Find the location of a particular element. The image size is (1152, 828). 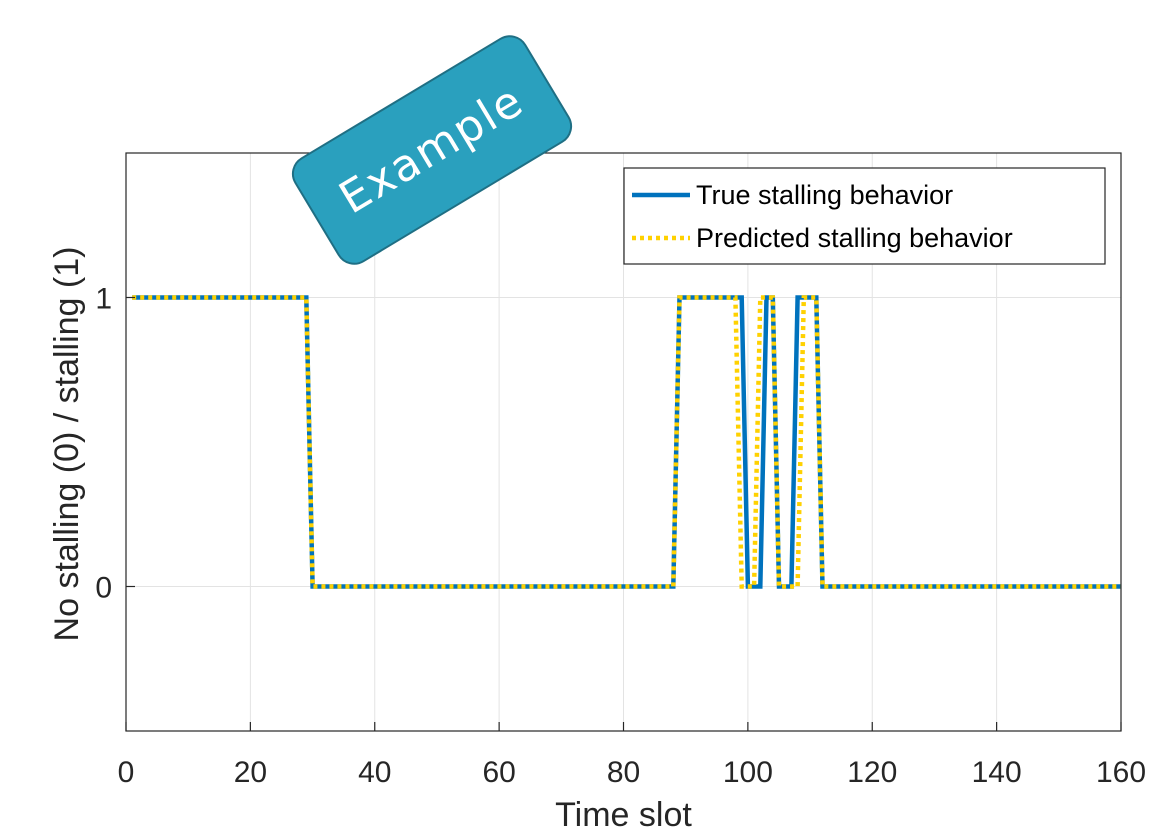

x-axis-ticks: 0 20 40 60 80 100 120 140 160 is located at coordinates (632, 755).